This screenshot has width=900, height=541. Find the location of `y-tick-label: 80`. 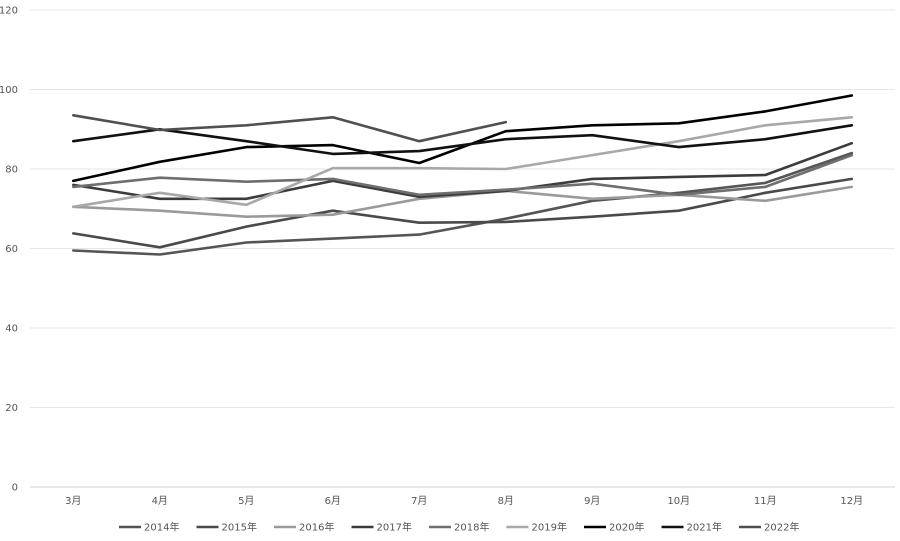

y-tick-label: 80 is located at coordinates (11, 170).